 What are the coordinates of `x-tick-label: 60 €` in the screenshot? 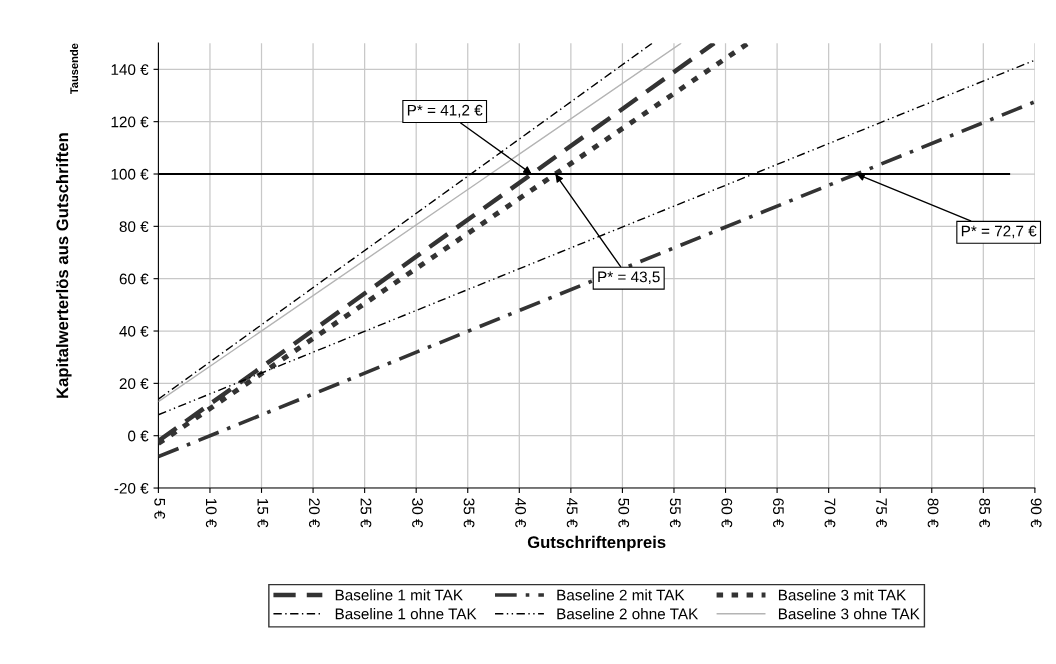 It's located at (727, 513).